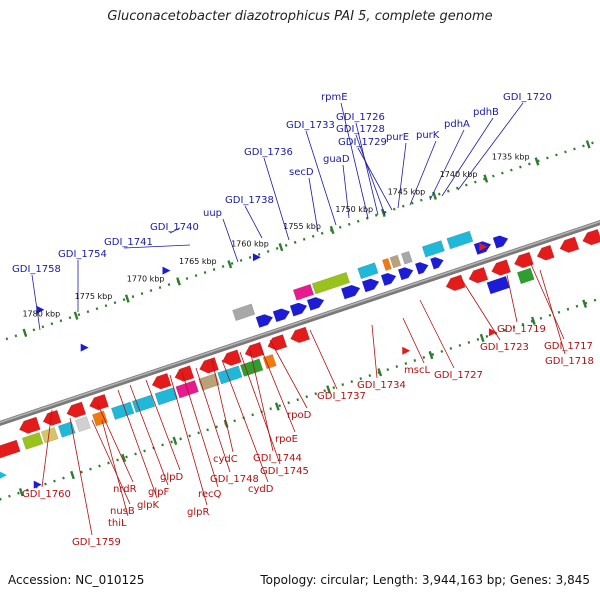 The width and height of the screenshot is (600, 600). What do you see at coordinates (225, 459) in the screenshot?
I see `gene-label-bottom: cydC` at bounding box center [225, 459].